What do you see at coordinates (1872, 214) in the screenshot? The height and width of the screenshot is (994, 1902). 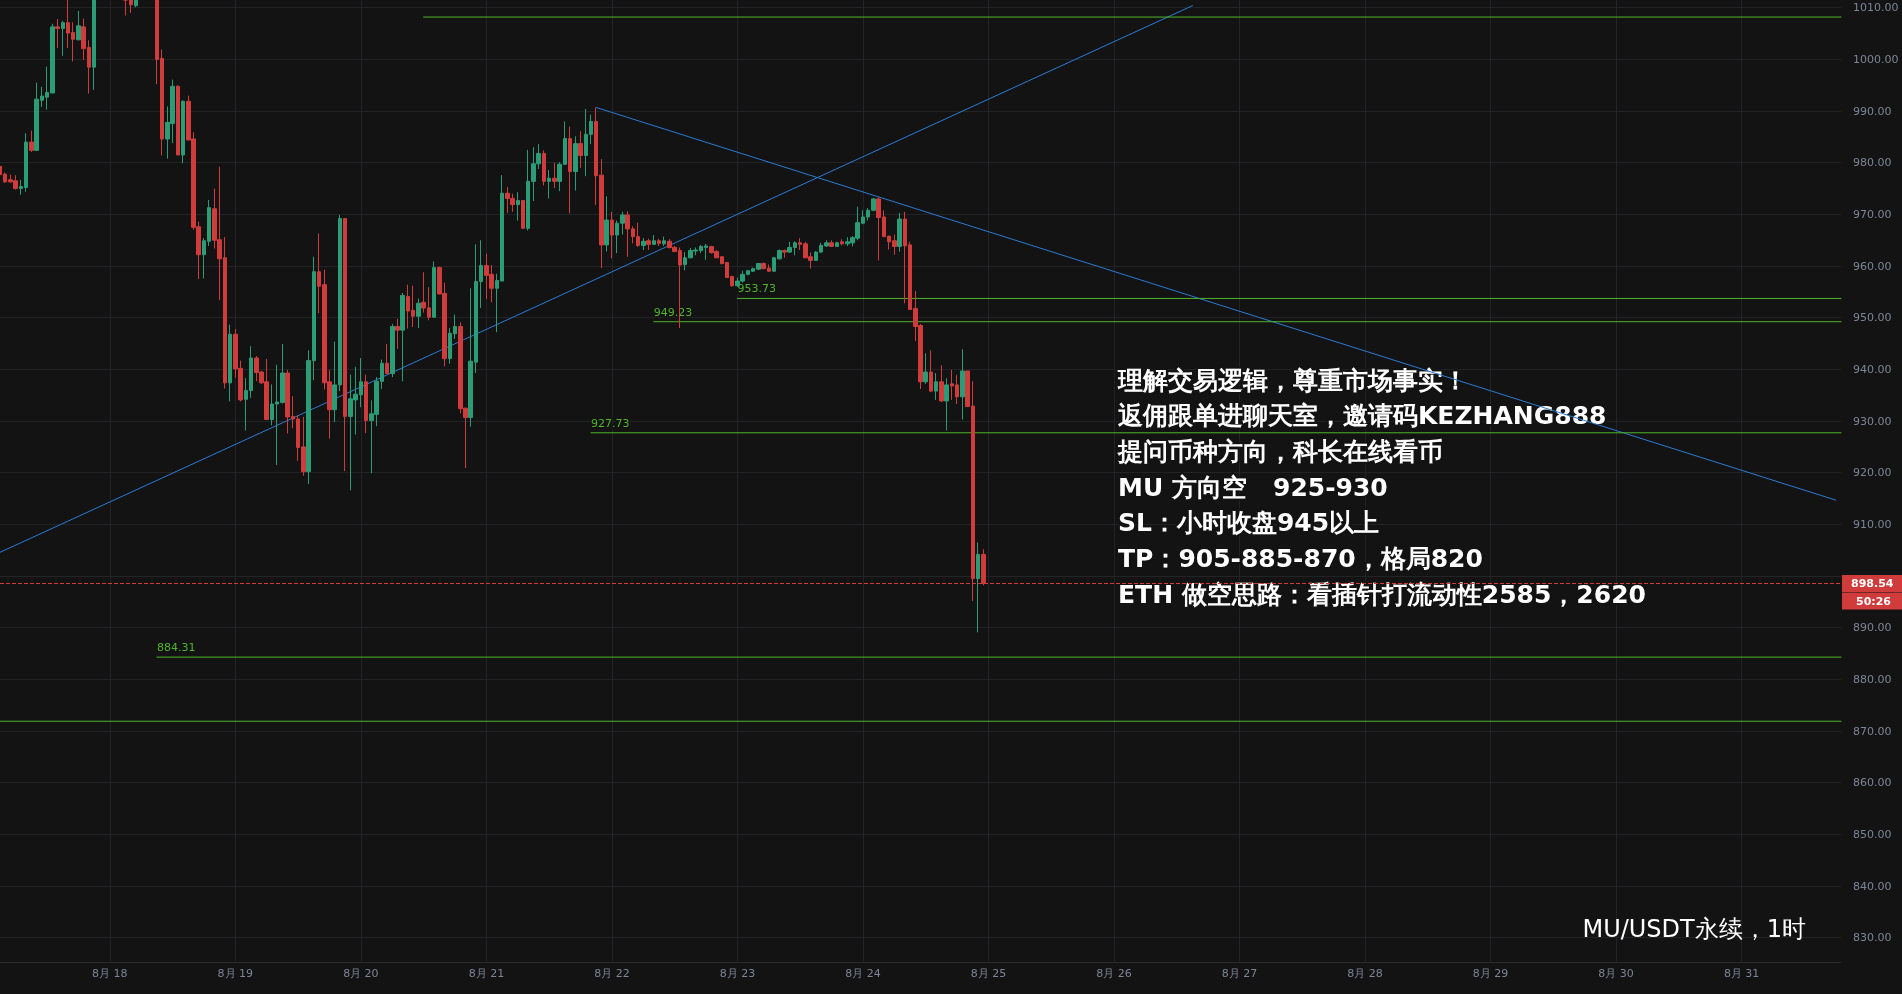 I see `y-tick-label: 970.00` at bounding box center [1872, 214].